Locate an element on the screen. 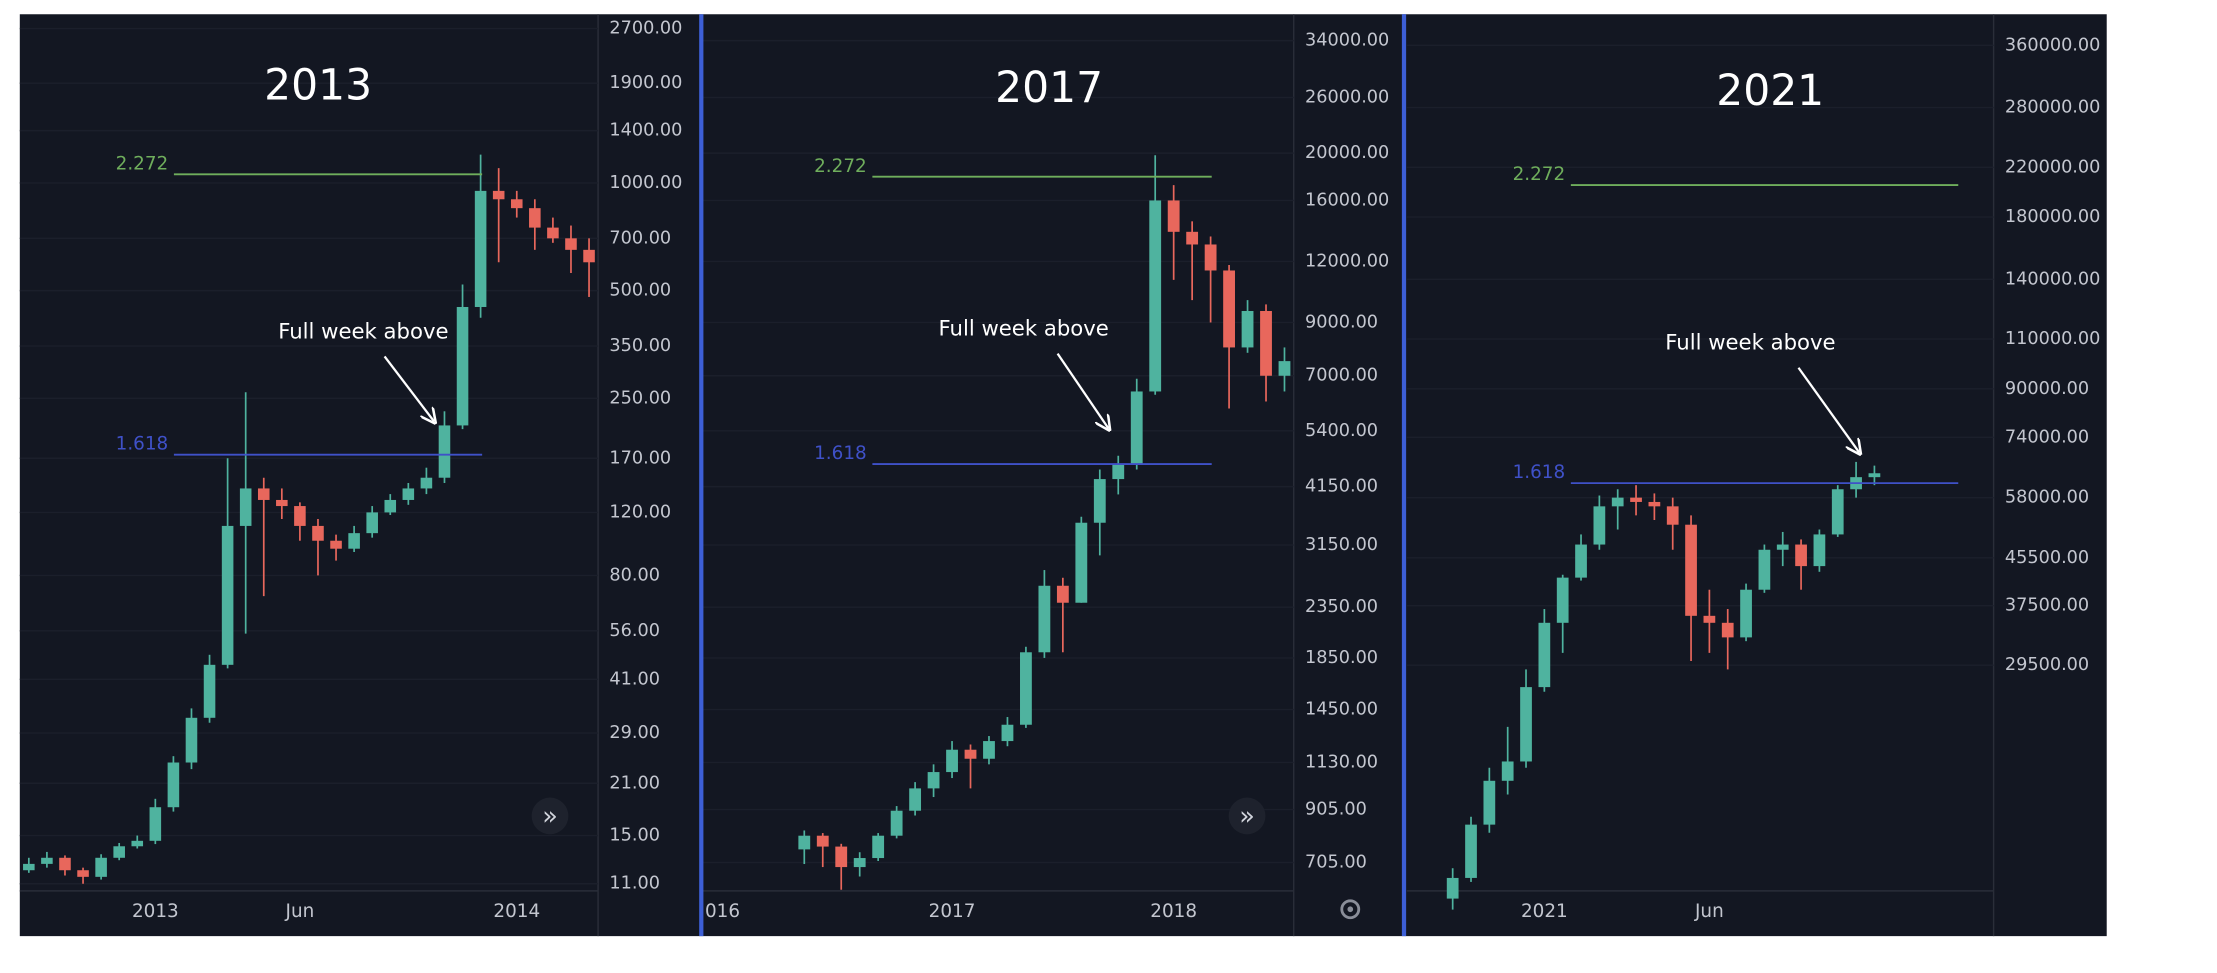 The image size is (2217, 973). y-tick-label: 1400.00 is located at coordinates (645, 131).